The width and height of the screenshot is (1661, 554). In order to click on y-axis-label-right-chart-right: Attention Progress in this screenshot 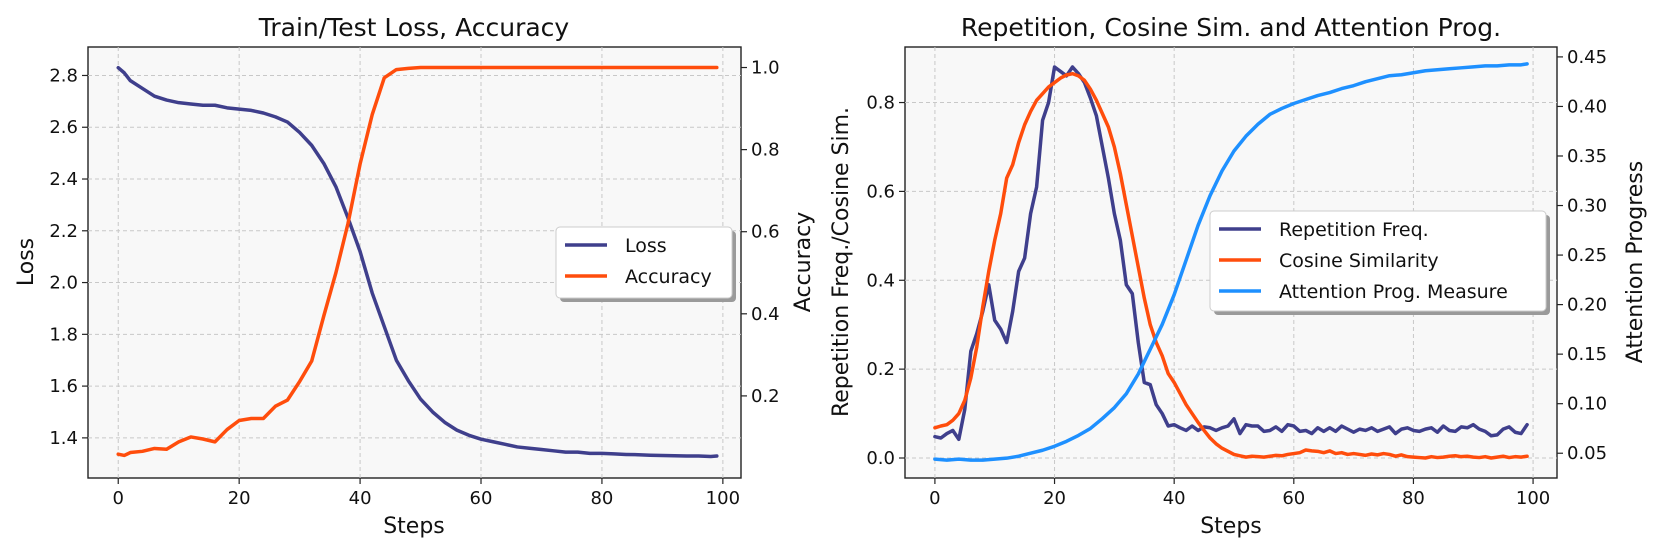, I will do `click(1635, 262)`.